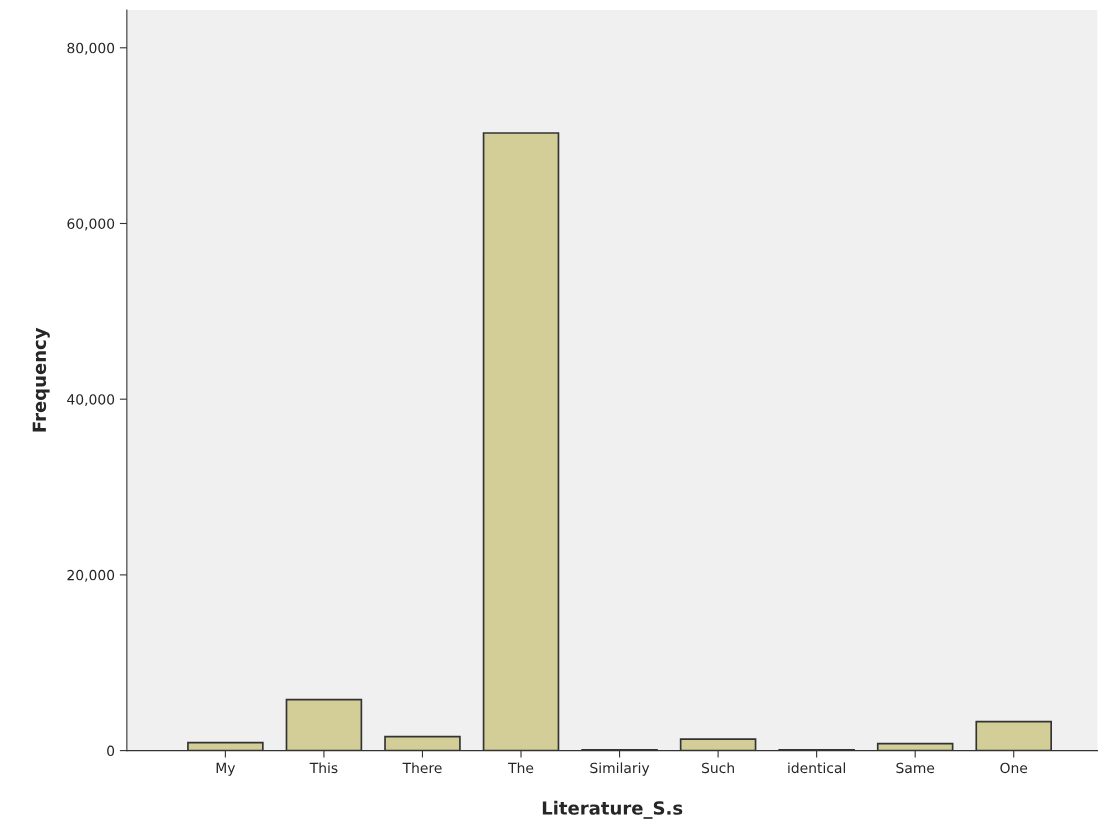 This screenshot has height=834, width=1103. I want to click on y-axis-title: Frequency, so click(41, 379).